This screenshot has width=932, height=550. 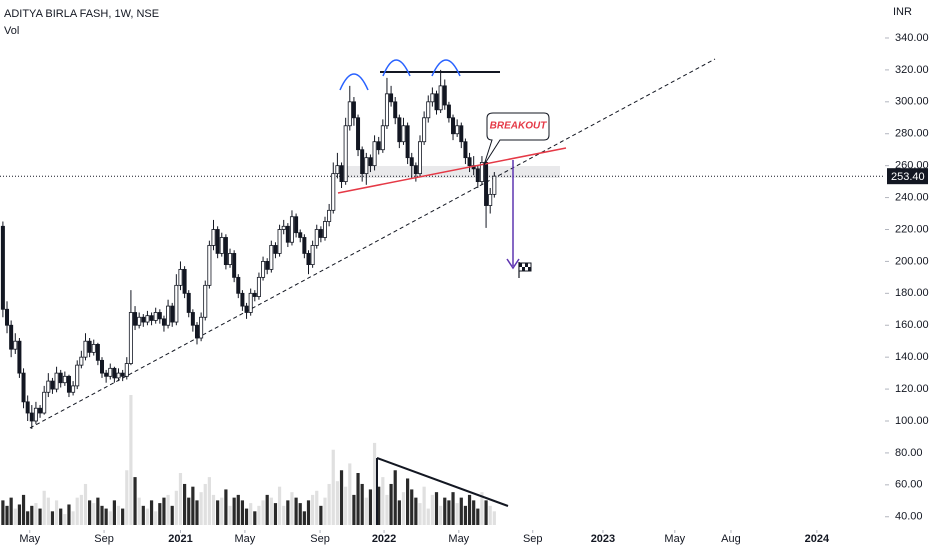 I want to click on x-tick-label: May, so click(x=458, y=539).